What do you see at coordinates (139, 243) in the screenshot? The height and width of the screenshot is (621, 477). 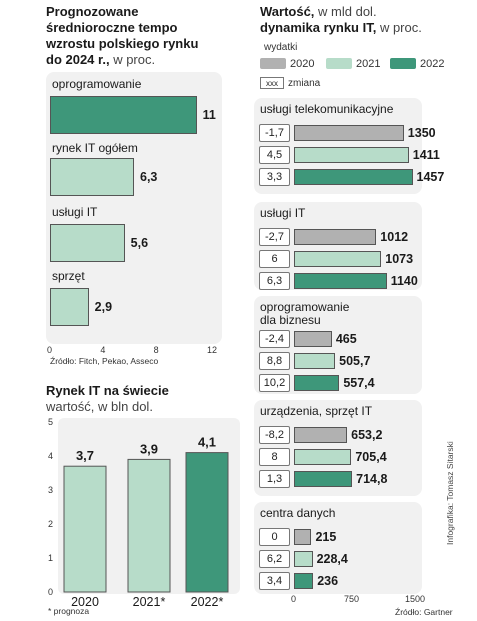 I see `growth-value-label: 5,6` at bounding box center [139, 243].